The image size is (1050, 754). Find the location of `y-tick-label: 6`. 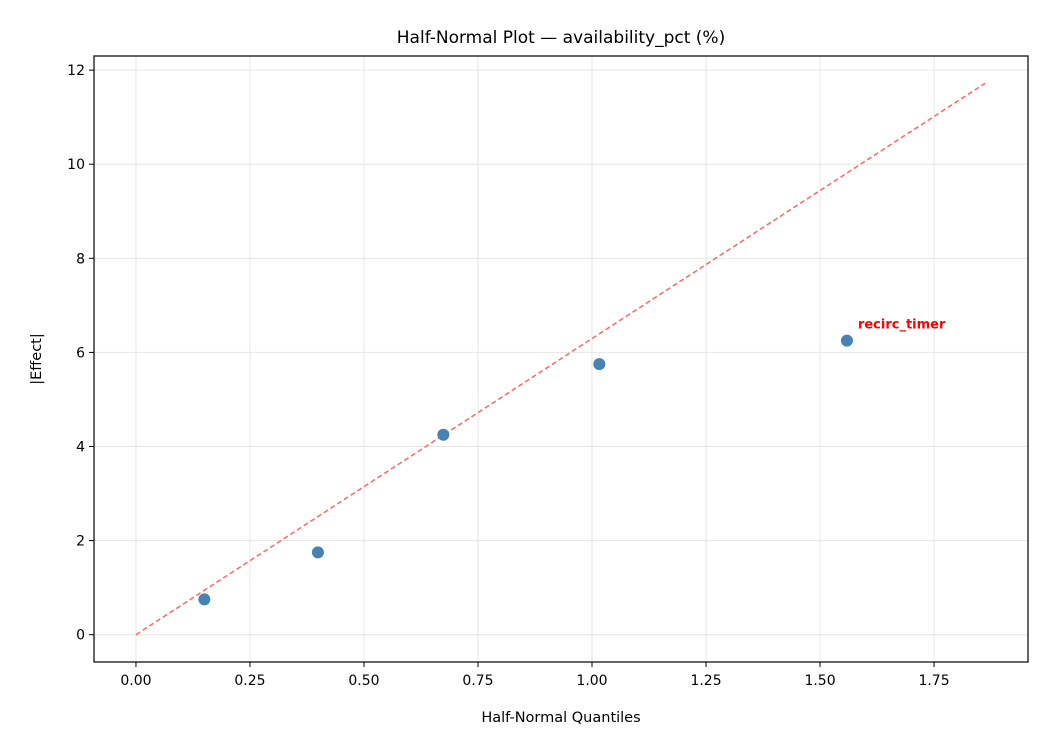

y-tick-label: 6 is located at coordinates (80, 353).